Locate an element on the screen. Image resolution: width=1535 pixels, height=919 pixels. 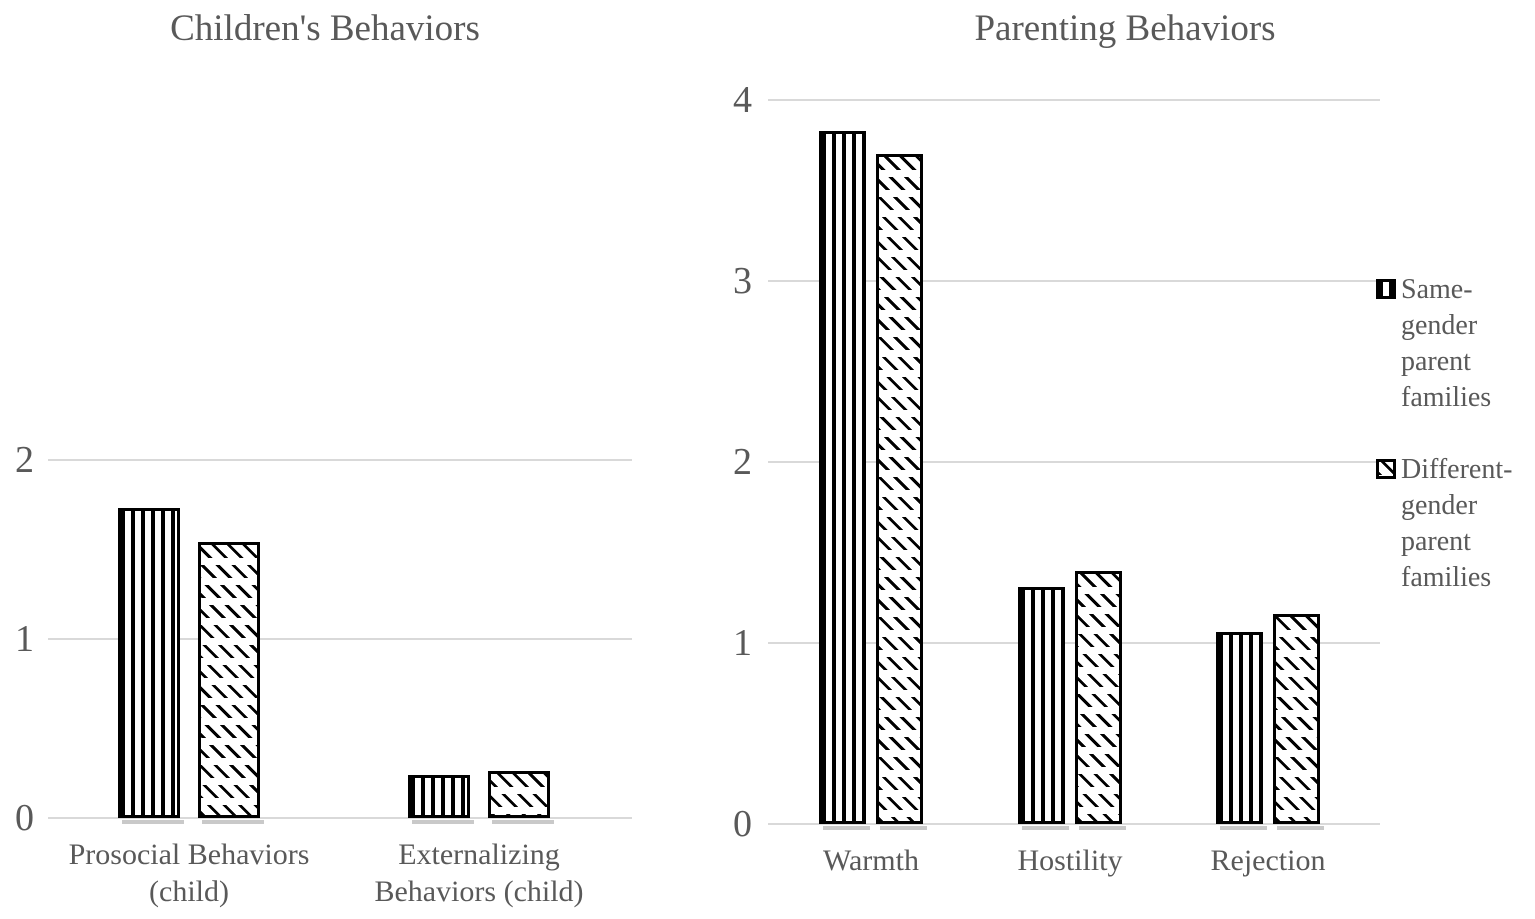
legend-item: Different-gender parent families is located at coordinates (1444, 524).